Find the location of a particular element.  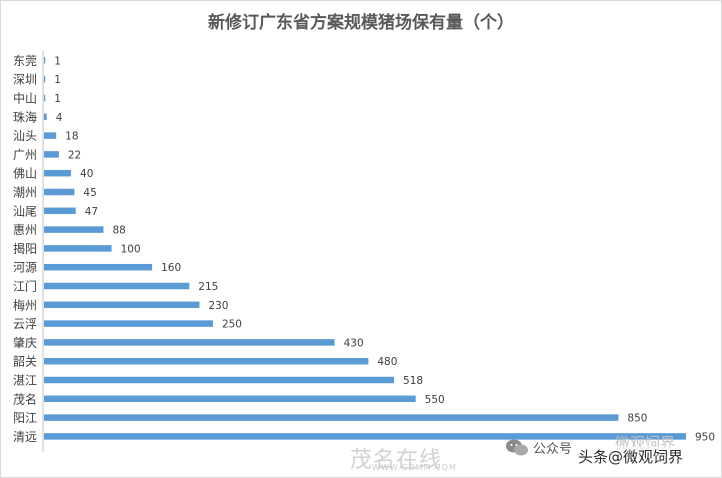

category-label: 珠海 is located at coordinates (25, 116).